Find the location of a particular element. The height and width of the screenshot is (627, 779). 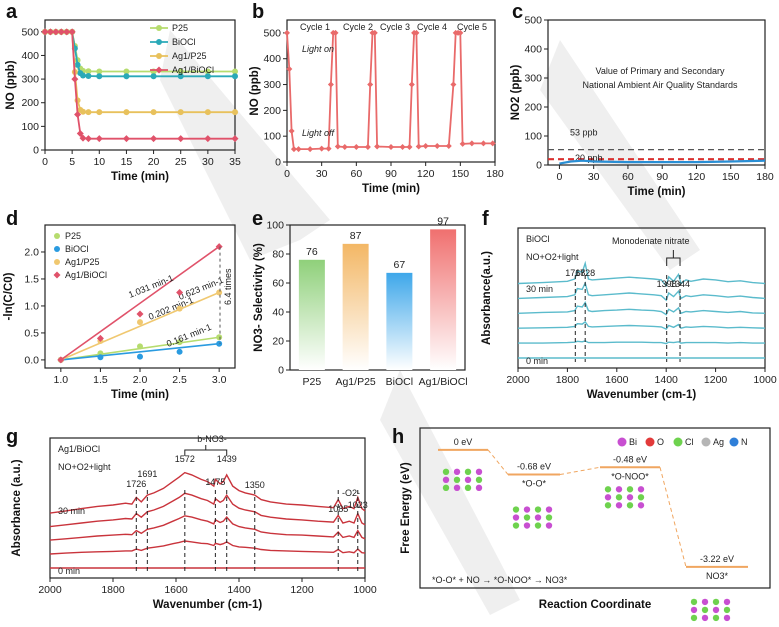

bar-value-label: 67 is located at coordinates (400, 265).